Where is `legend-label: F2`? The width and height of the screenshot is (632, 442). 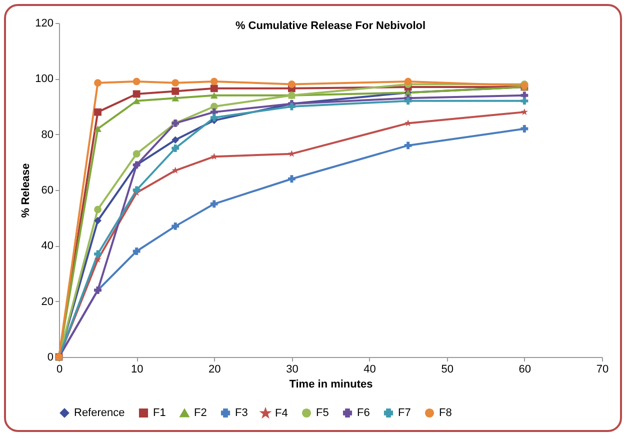 legend-label: F2 is located at coordinates (200, 413).